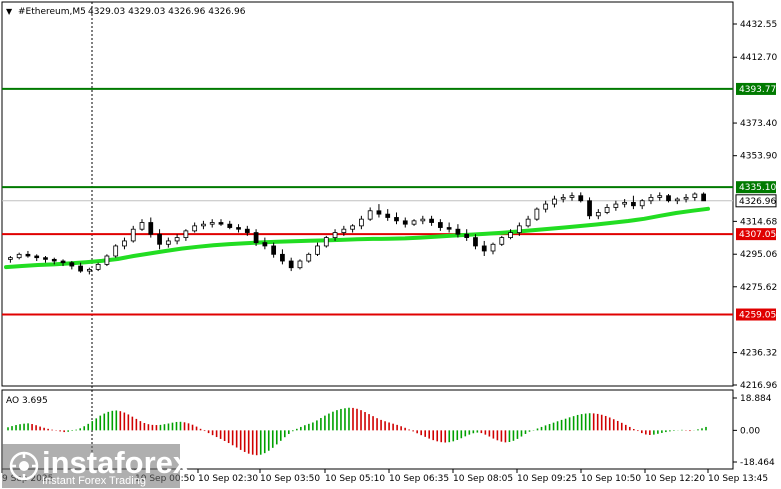 This screenshot has width=781, height=489. I want to click on ao-tick-label: 18.884, so click(756, 399).